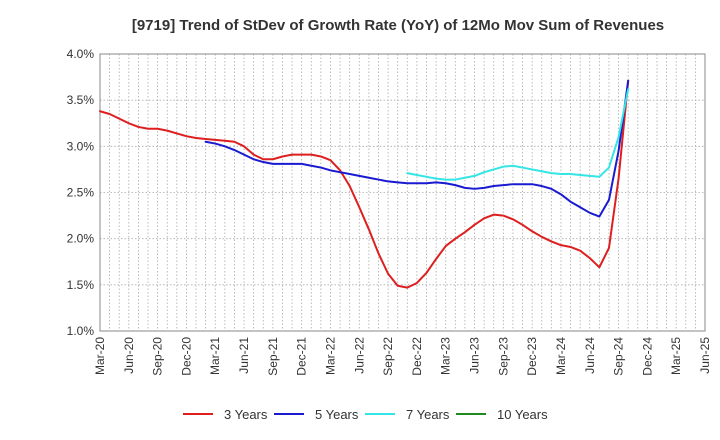 The height and width of the screenshot is (440, 720). What do you see at coordinates (446, 356) in the screenshot?
I see `x-tick-label: Mar-23` at bounding box center [446, 356].